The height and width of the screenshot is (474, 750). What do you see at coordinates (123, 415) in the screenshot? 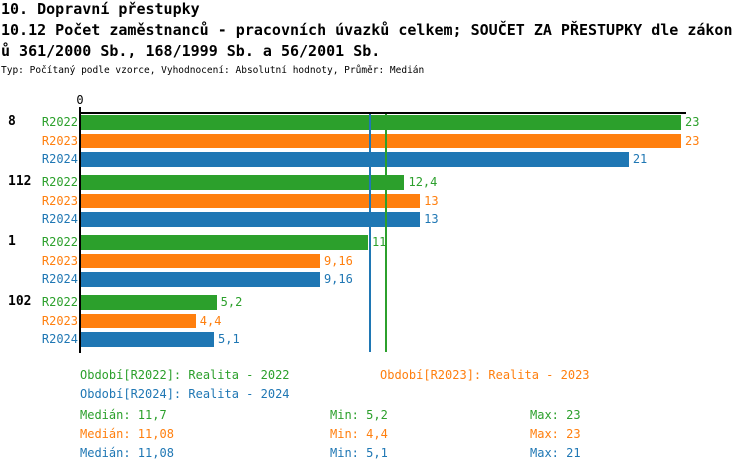
I see `stat-median-r2022: Medián: 11,7` at bounding box center [123, 415].